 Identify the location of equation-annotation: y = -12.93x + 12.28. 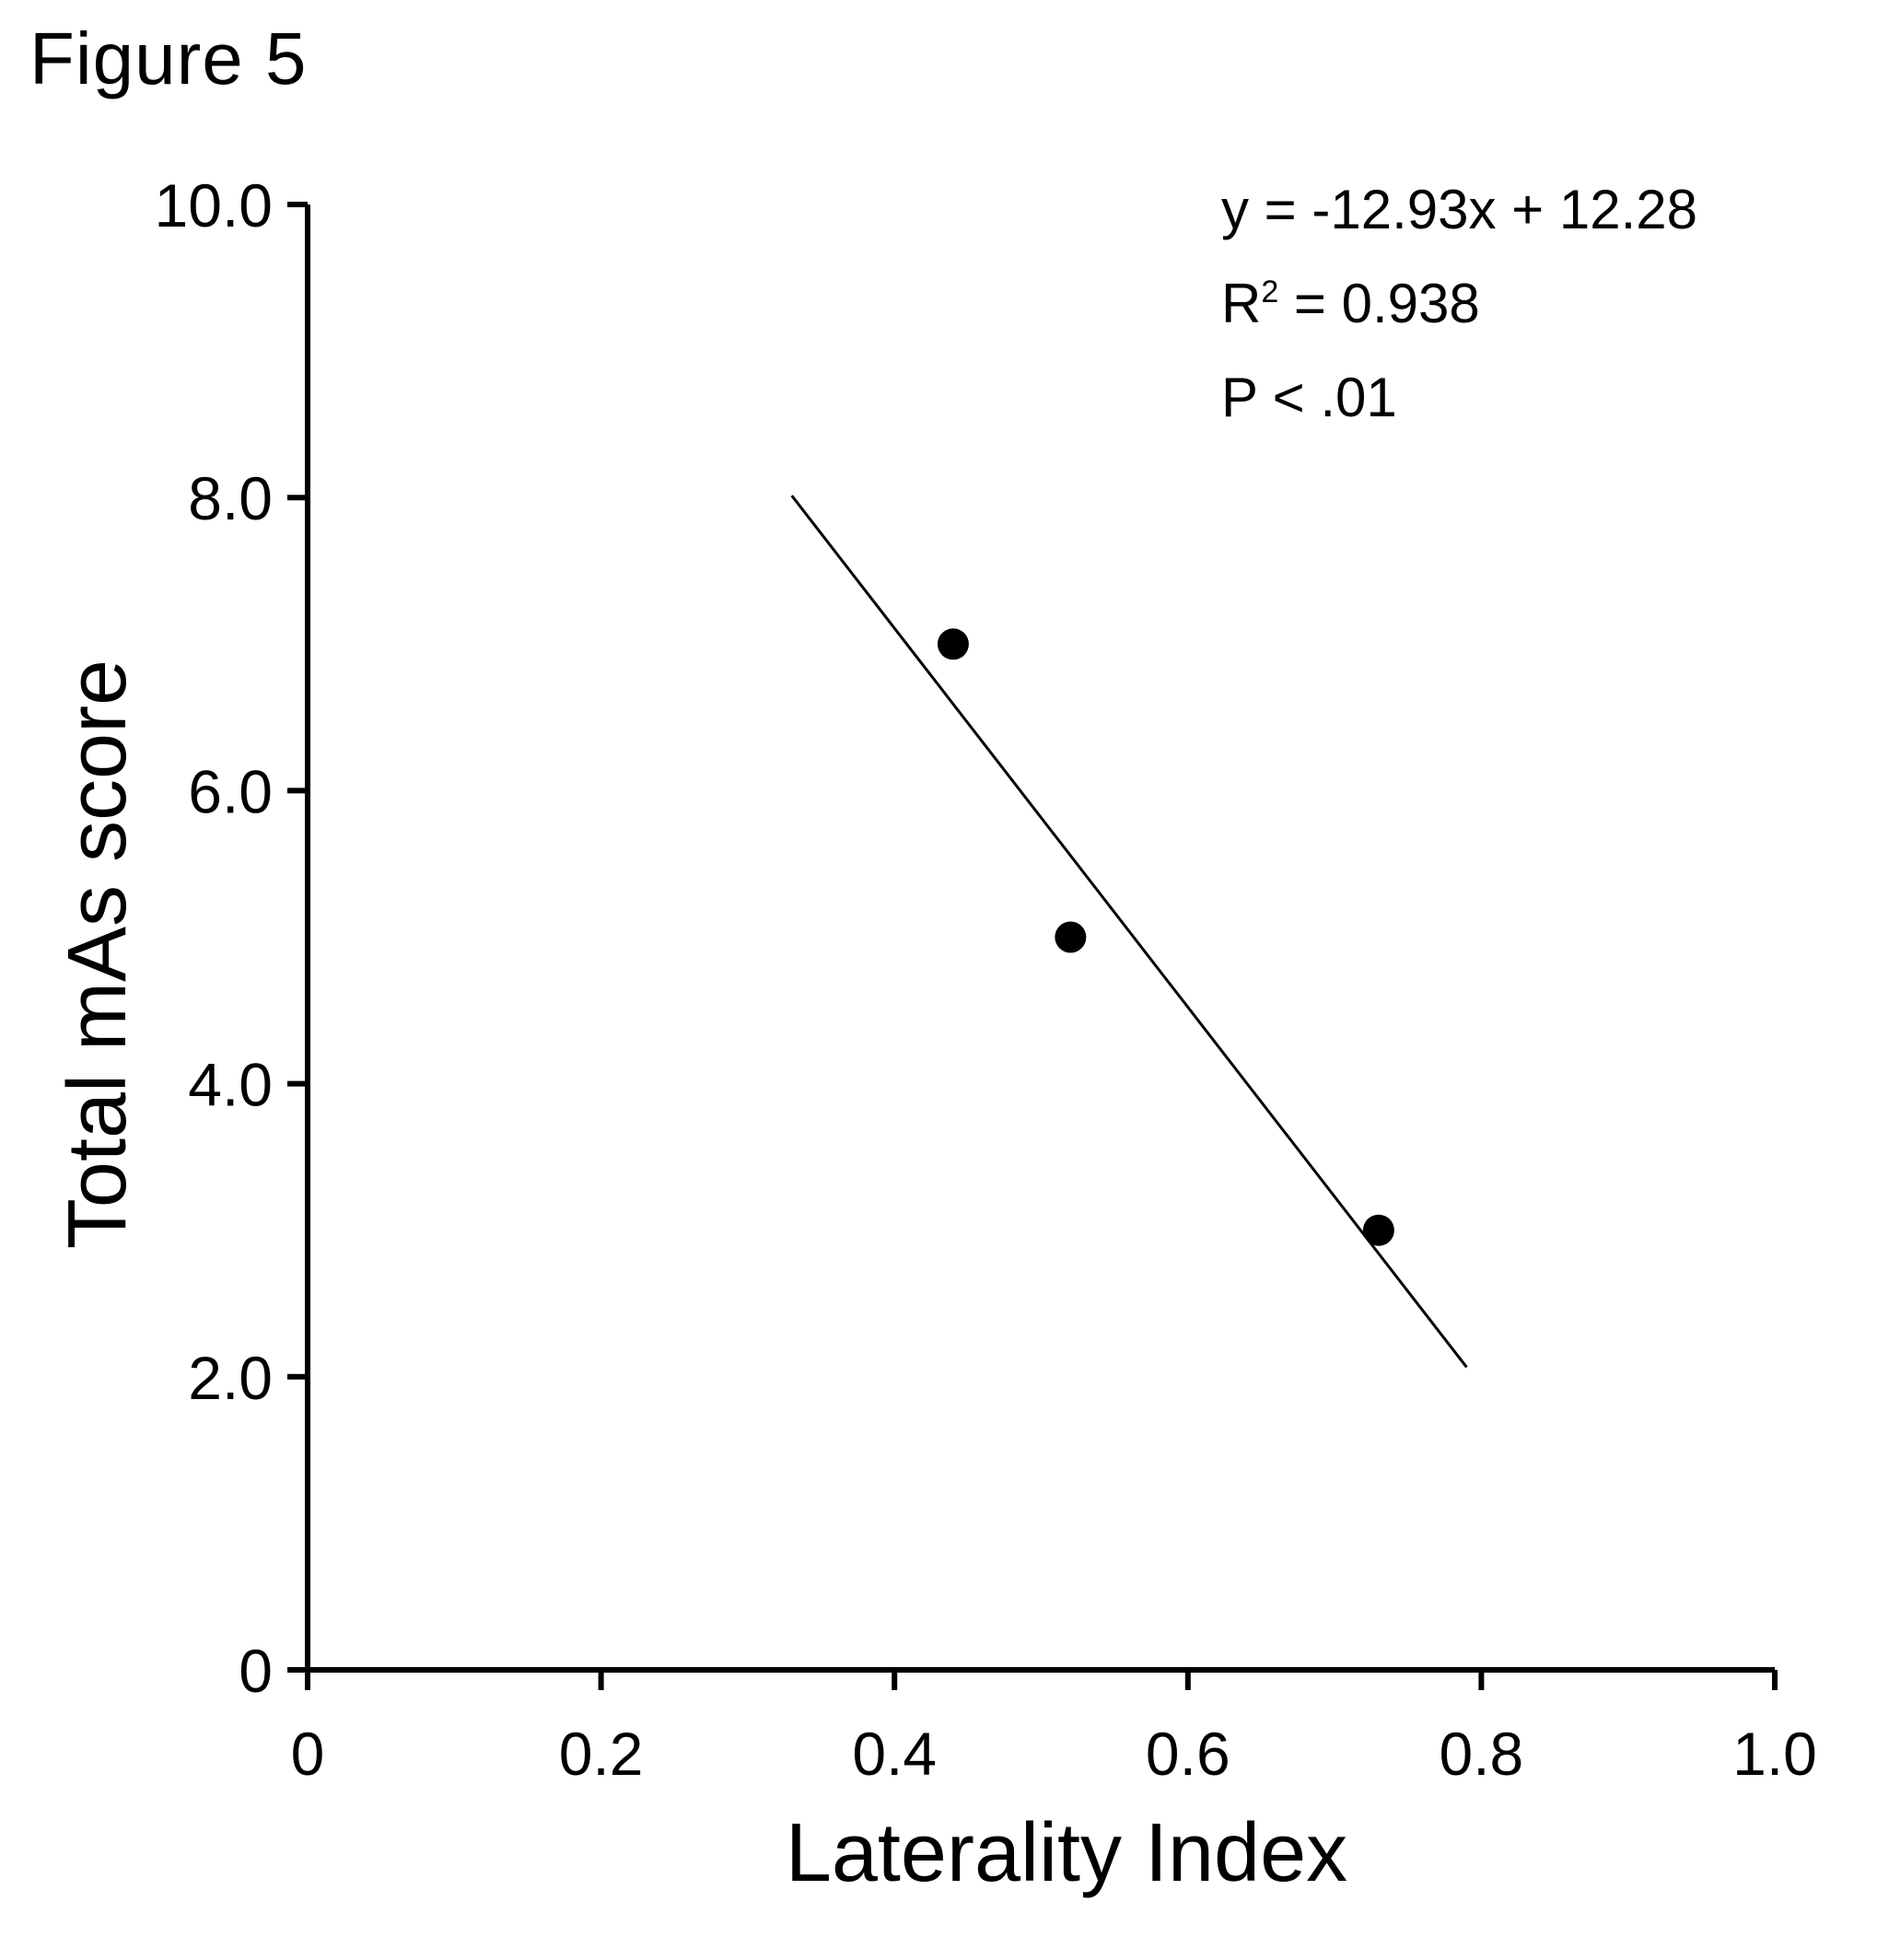
(1459, 209).